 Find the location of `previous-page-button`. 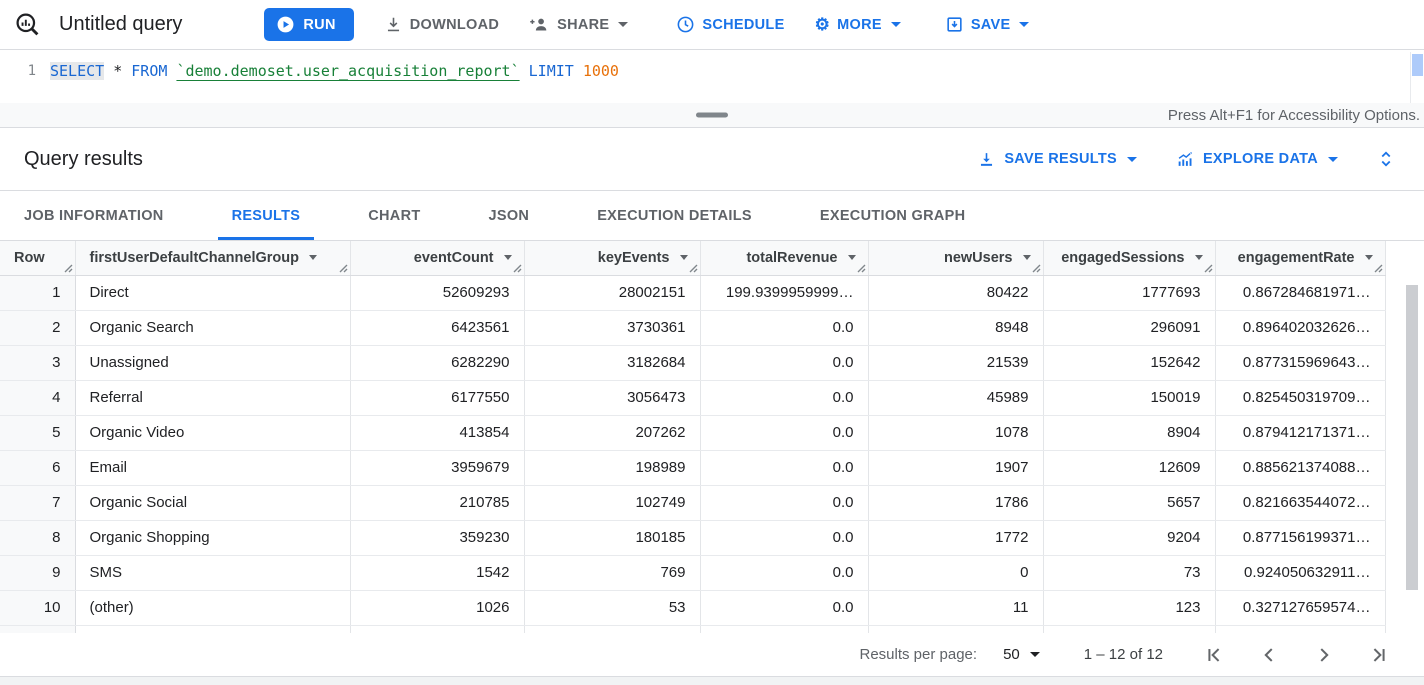

previous-page-button is located at coordinates (1269, 655).